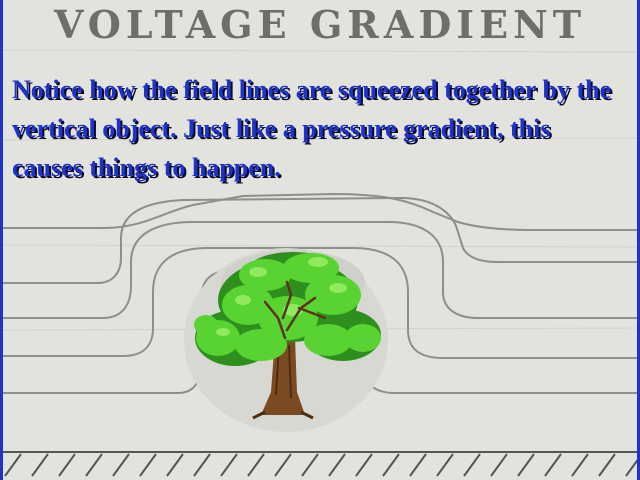 The height and width of the screenshot is (480, 640). I want to click on hatched-ground-icon, so click(320, 464).